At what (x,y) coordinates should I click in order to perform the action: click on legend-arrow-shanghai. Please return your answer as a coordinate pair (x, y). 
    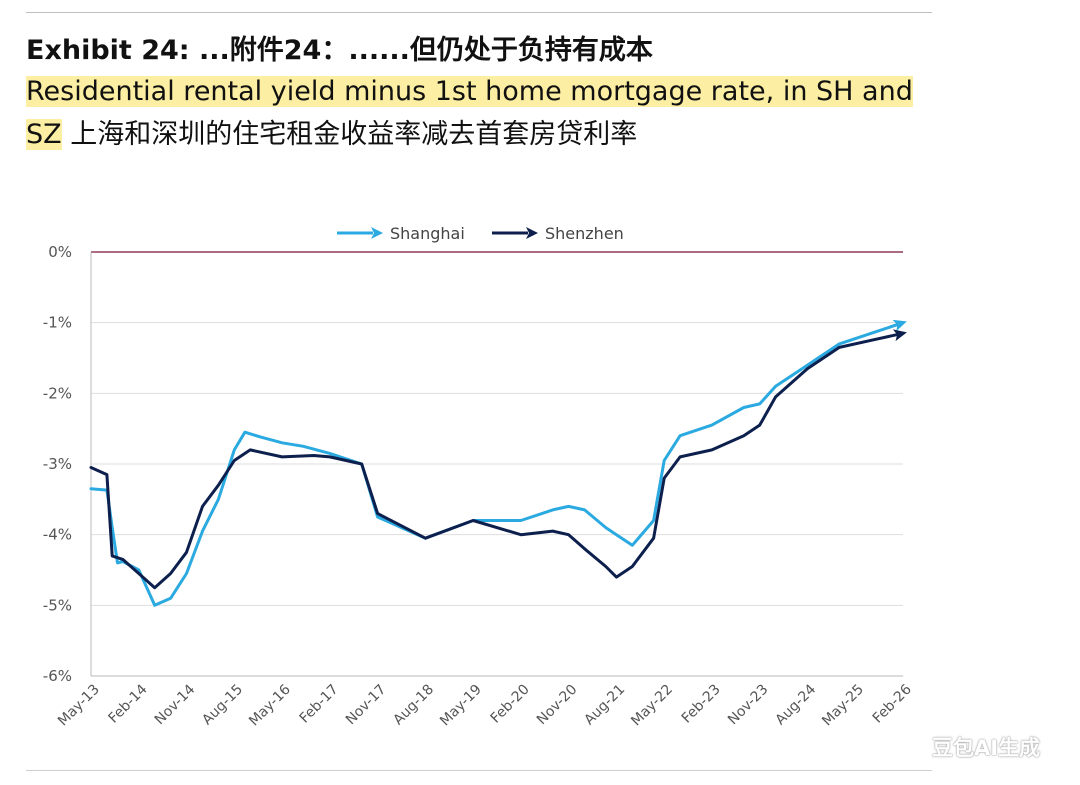
    Looking at the image, I should click on (377, 233).